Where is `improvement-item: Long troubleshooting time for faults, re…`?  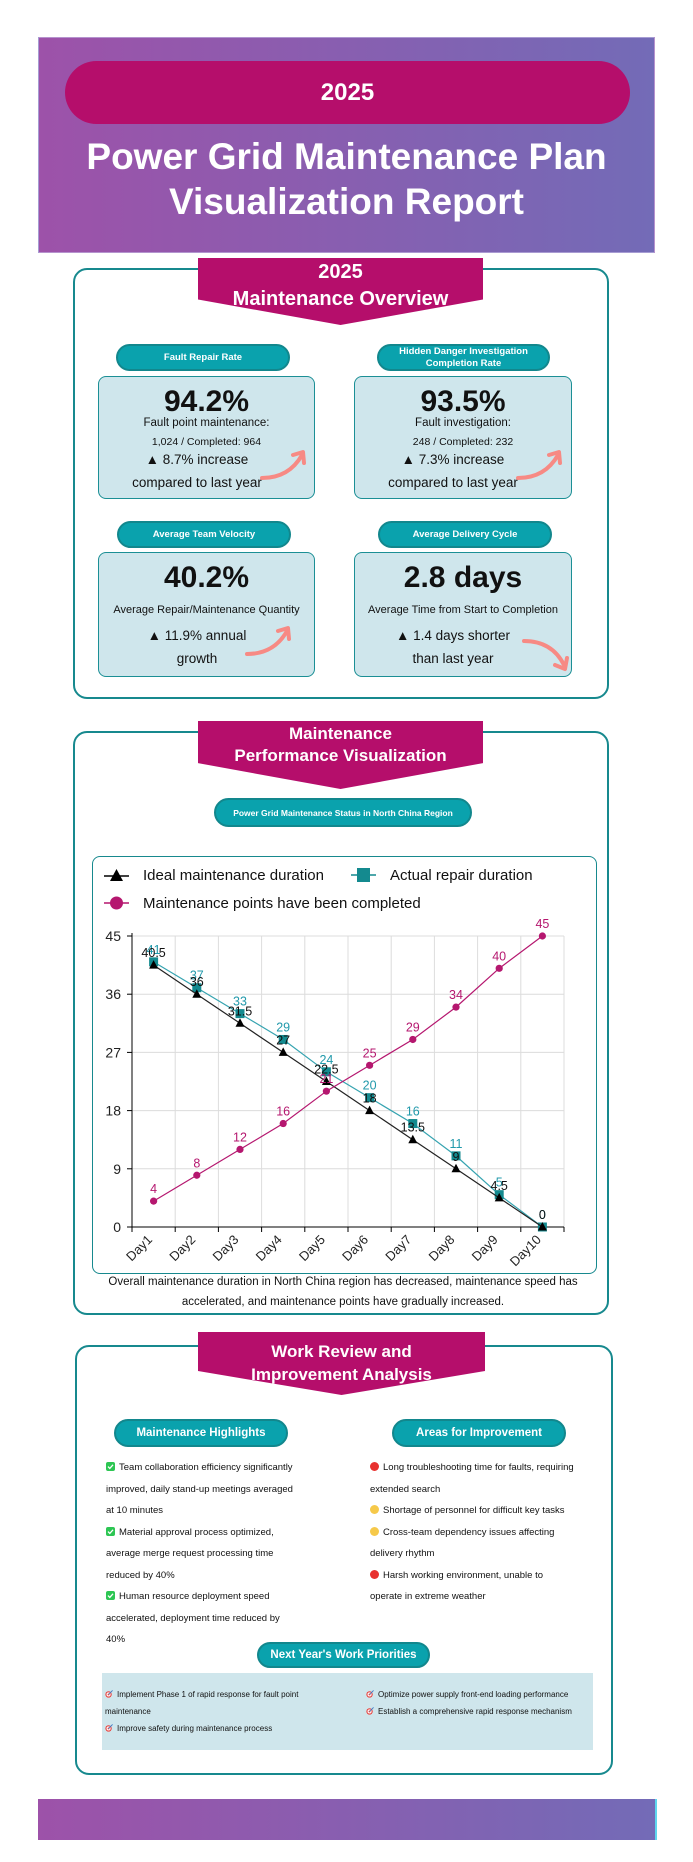 improvement-item: Long troubleshooting time for faults, re… is located at coordinates (472, 1478).